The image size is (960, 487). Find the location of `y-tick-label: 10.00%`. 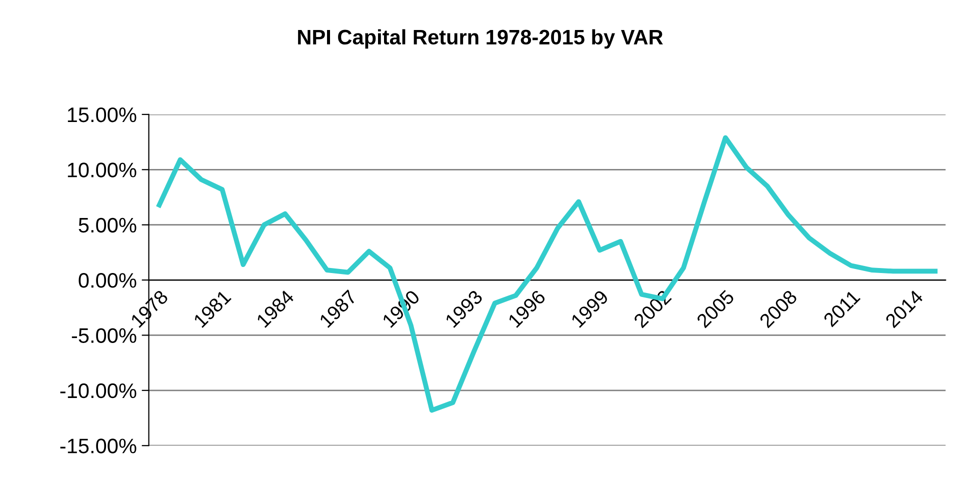

y-tick-label: 10.00% is located at coordinates (102, 170).